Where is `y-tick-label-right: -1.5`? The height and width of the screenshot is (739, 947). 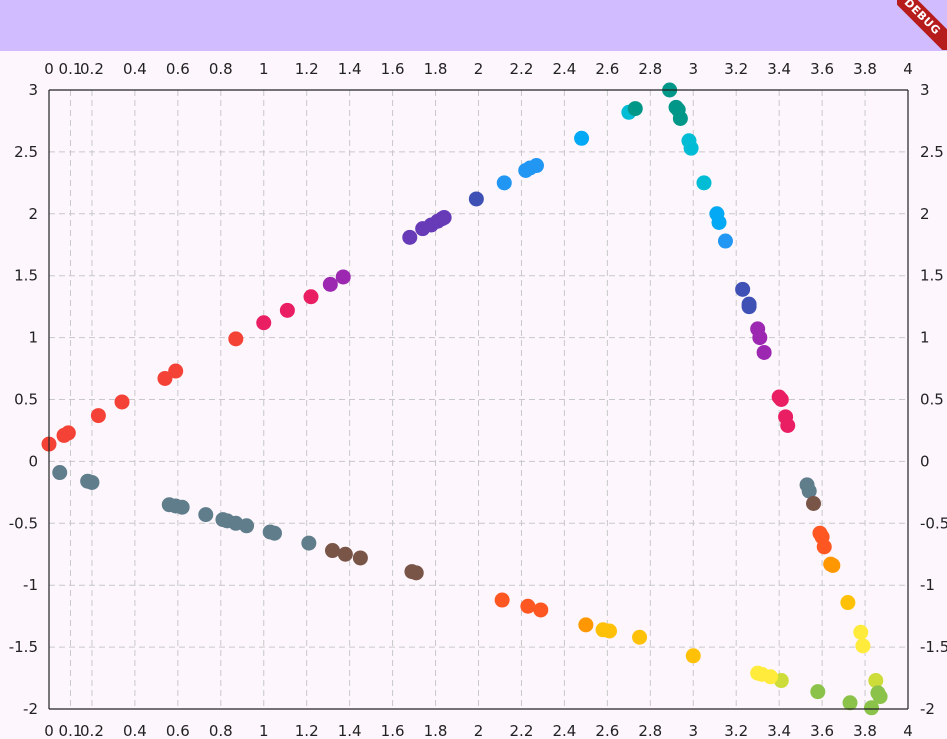
y-tick-label-right: -1.5 is located at coordinates (933, 647).